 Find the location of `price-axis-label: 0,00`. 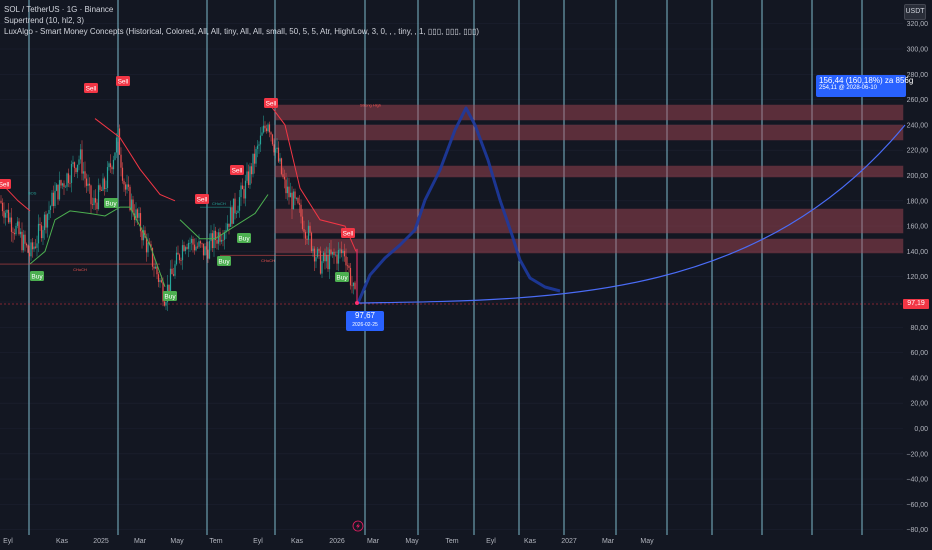

price-axis-label: 0,00 is located at coordinates (921, 429).